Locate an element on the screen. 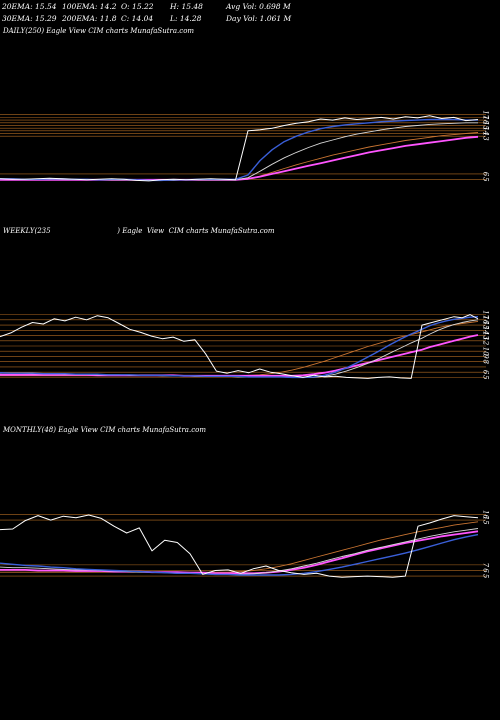 The width and height of the screenshot is (500, 720). tick-label: 7 is located at coordinates (486, 565).